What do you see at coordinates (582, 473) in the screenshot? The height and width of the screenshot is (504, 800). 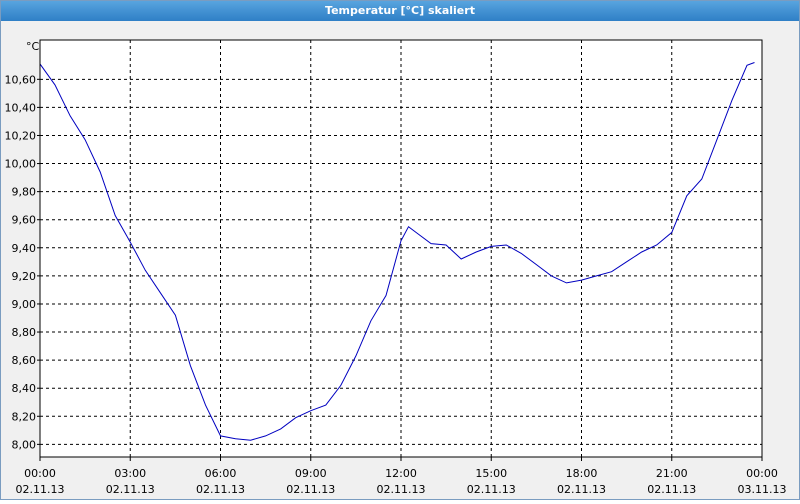 I see `x-tick-label: 18:00` at bounding box center [582, 473].